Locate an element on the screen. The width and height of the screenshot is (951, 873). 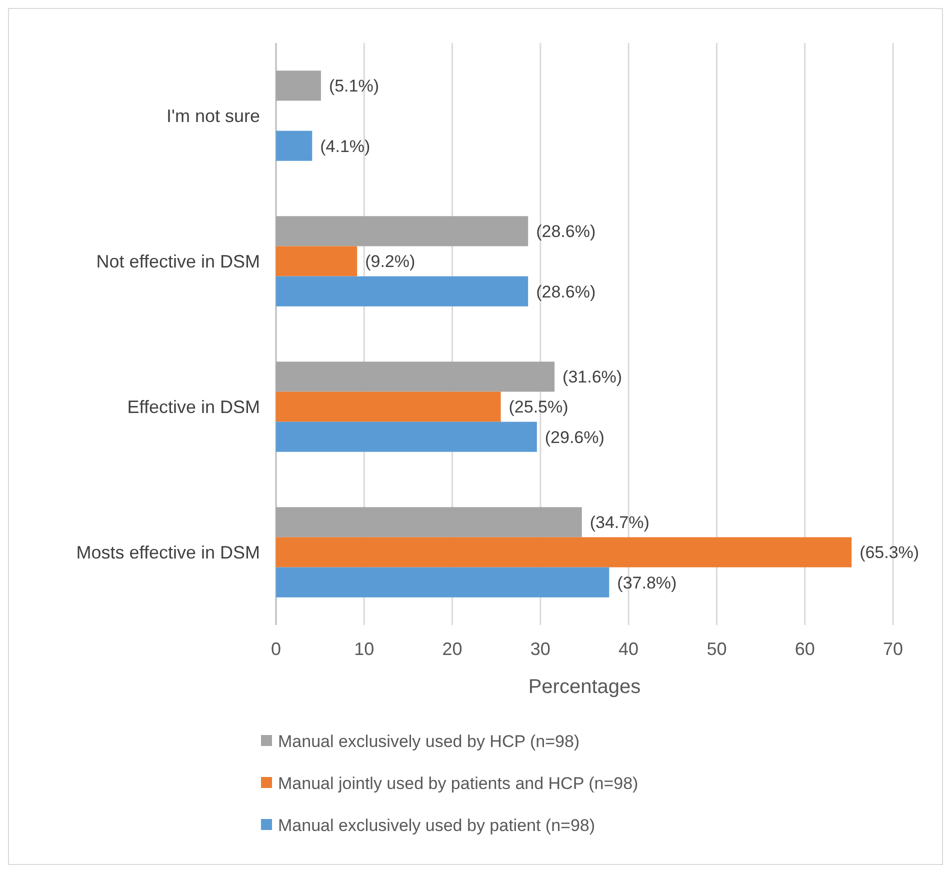
legend-label: Manual exclusively used by HCP (n=98) is located at coordinates (429, 741).